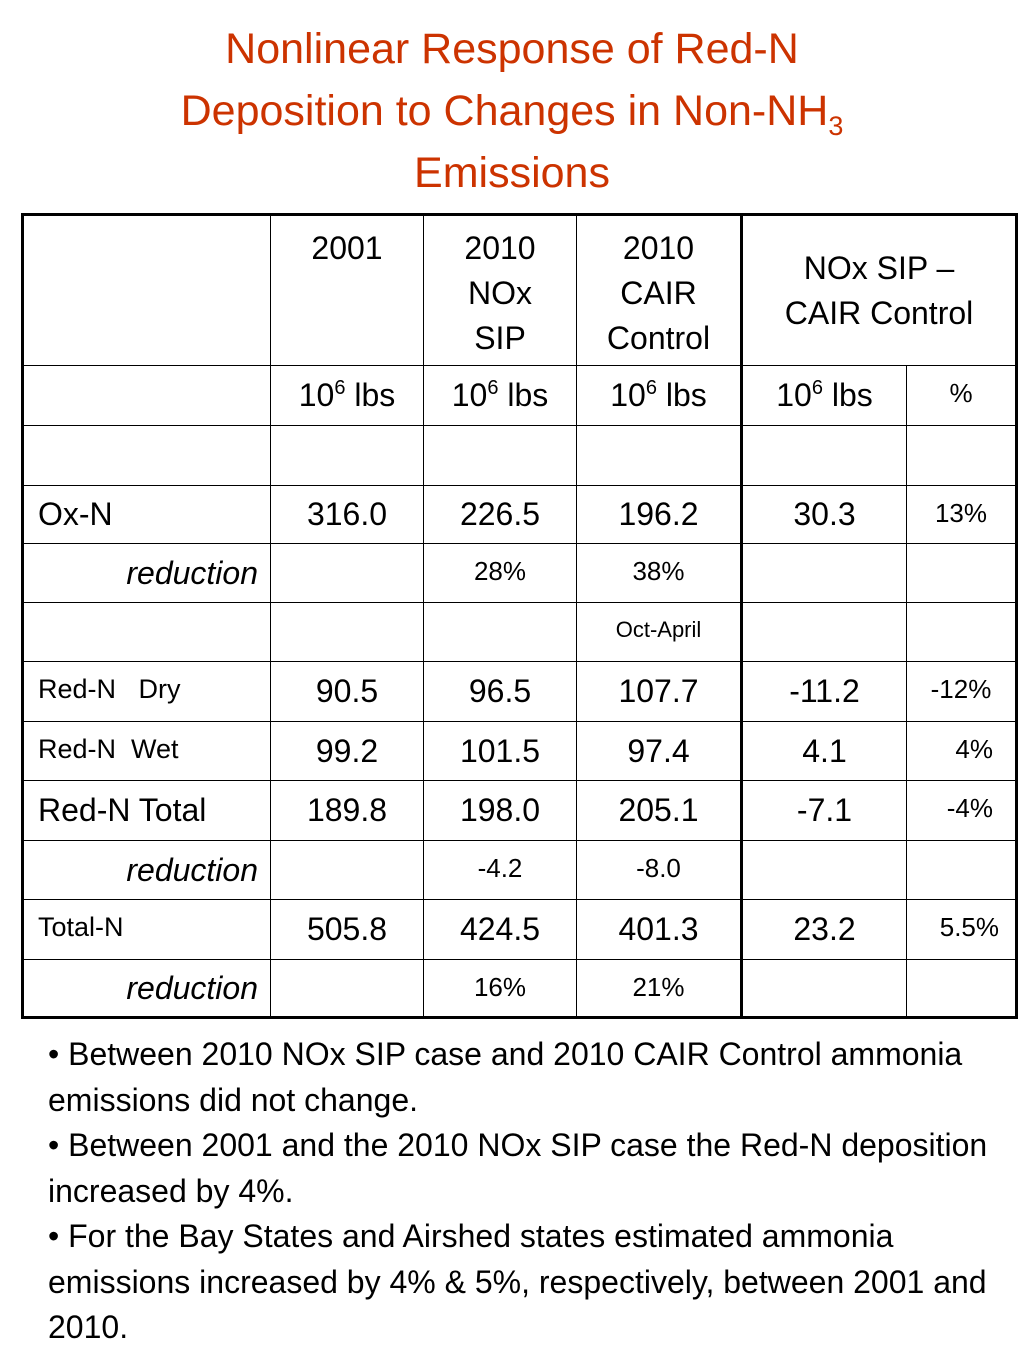  What do you see at coordinates (659, 870) in the screenshot?
I see `cell-redn-reduction-2010-cair: -8.0` at bounding box center [659, 870].